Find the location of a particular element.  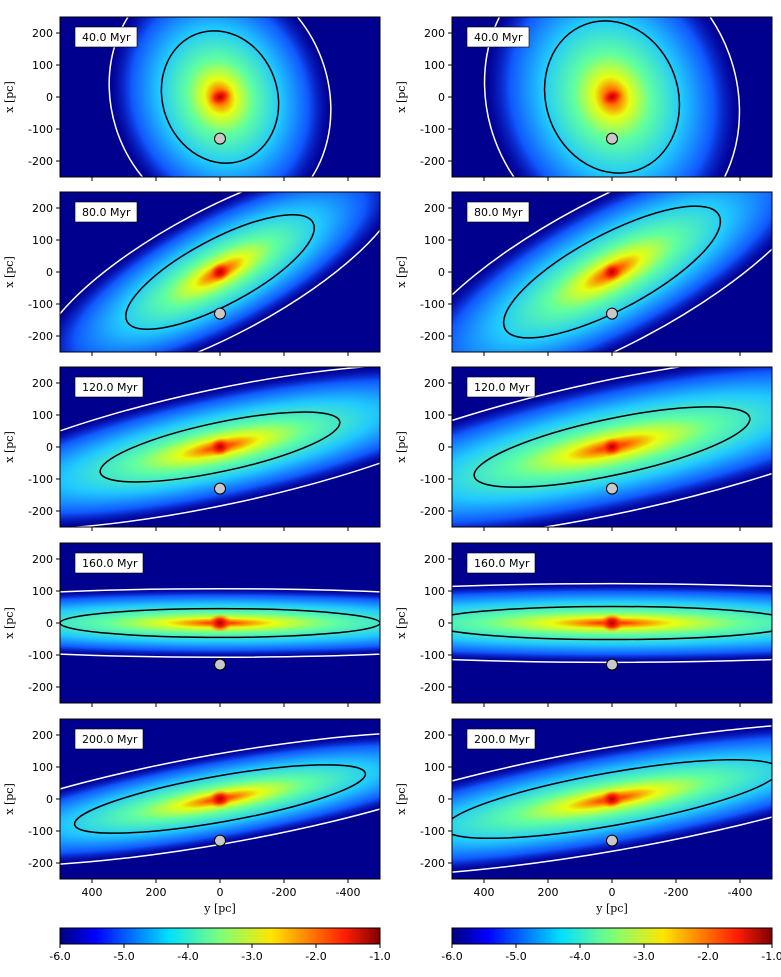

panel-2-1: 80.0 Myr 200 100 0 -100 -200 x [pc] is located at coordinates (192, 273).